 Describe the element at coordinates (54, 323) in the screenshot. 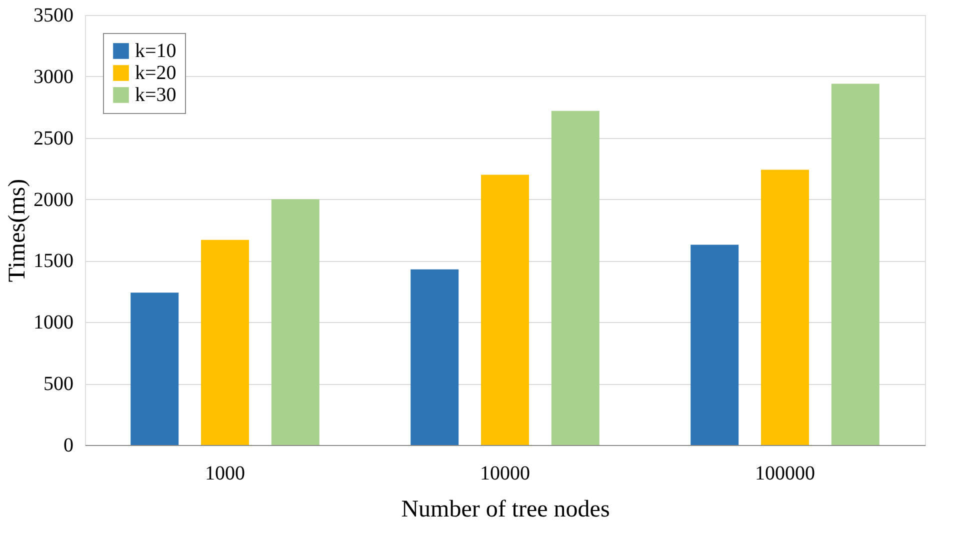

I see `y-tick-label: 1000` at that location.